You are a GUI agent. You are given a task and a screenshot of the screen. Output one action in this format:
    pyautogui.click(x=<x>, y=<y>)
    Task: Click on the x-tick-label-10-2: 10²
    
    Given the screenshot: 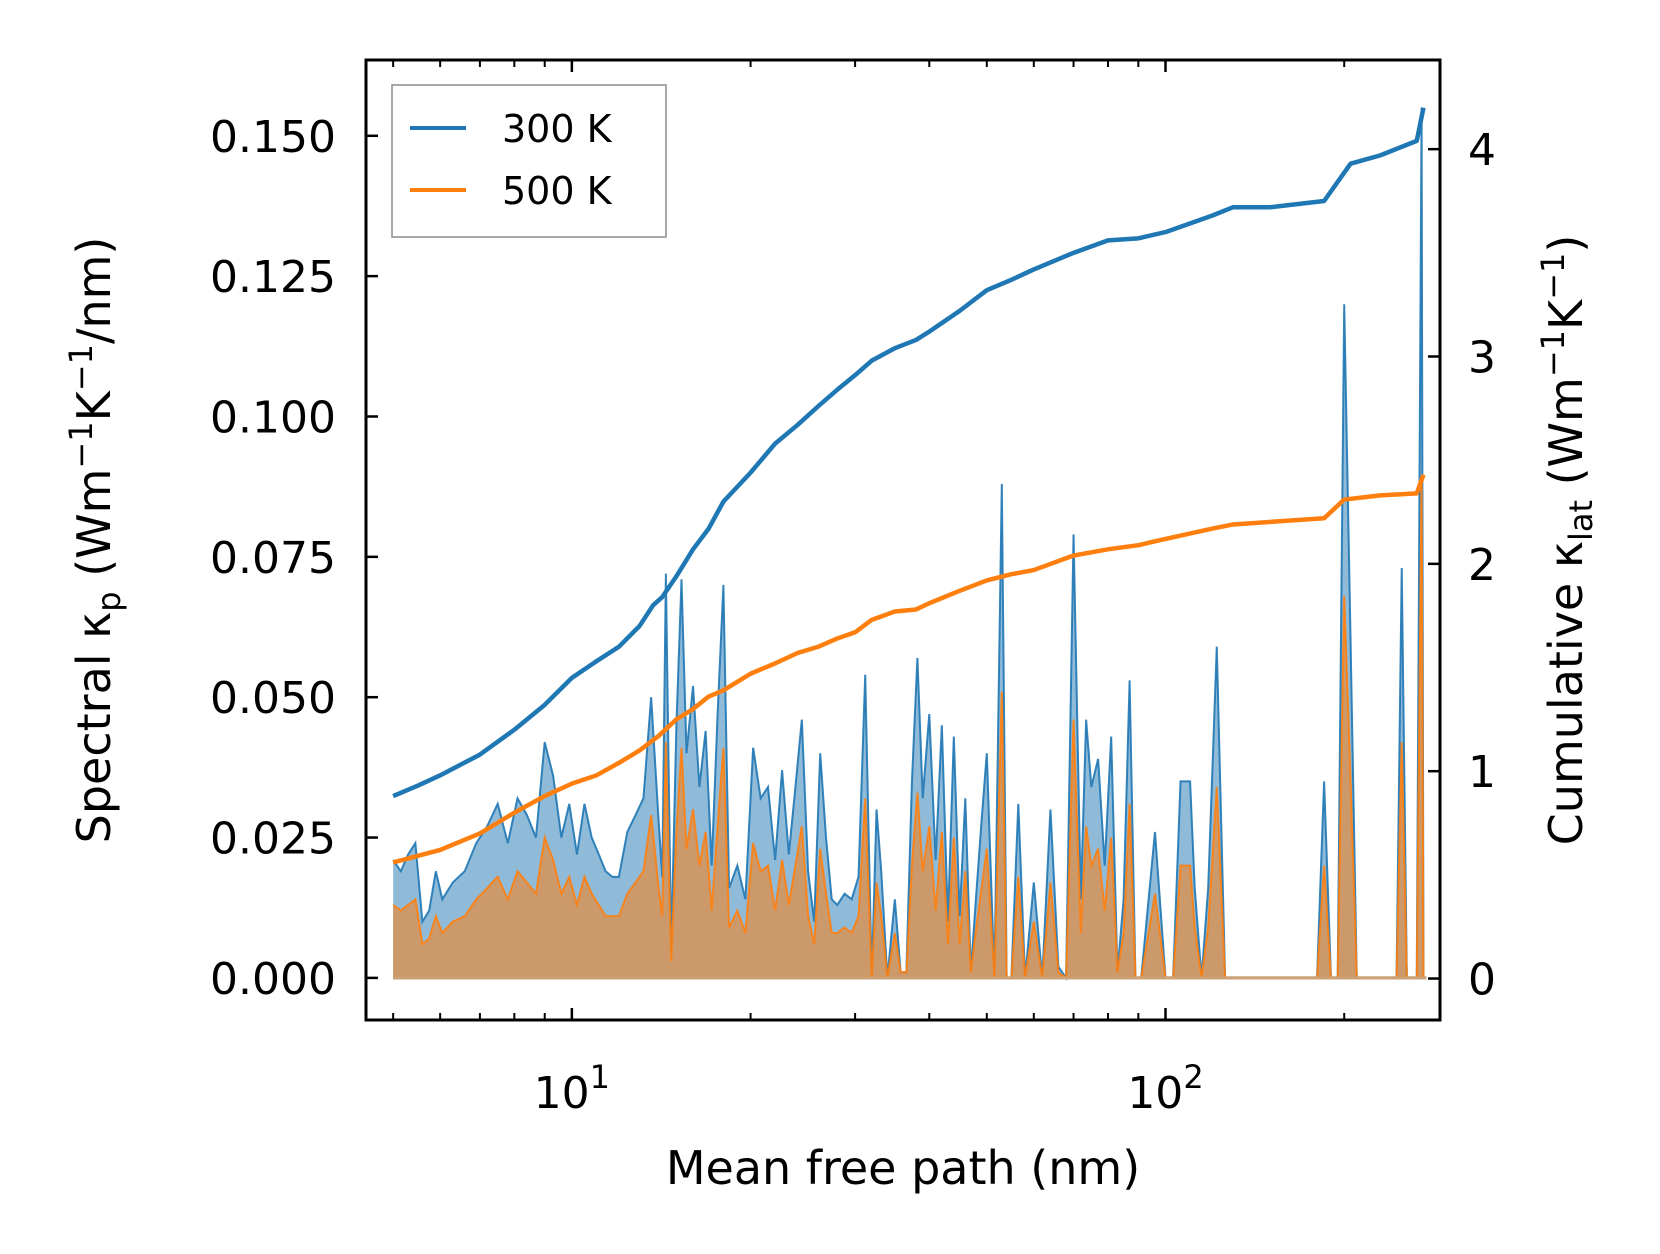 What is the action you would take?
    pyautogui.click(x=1165, y=1088)
    